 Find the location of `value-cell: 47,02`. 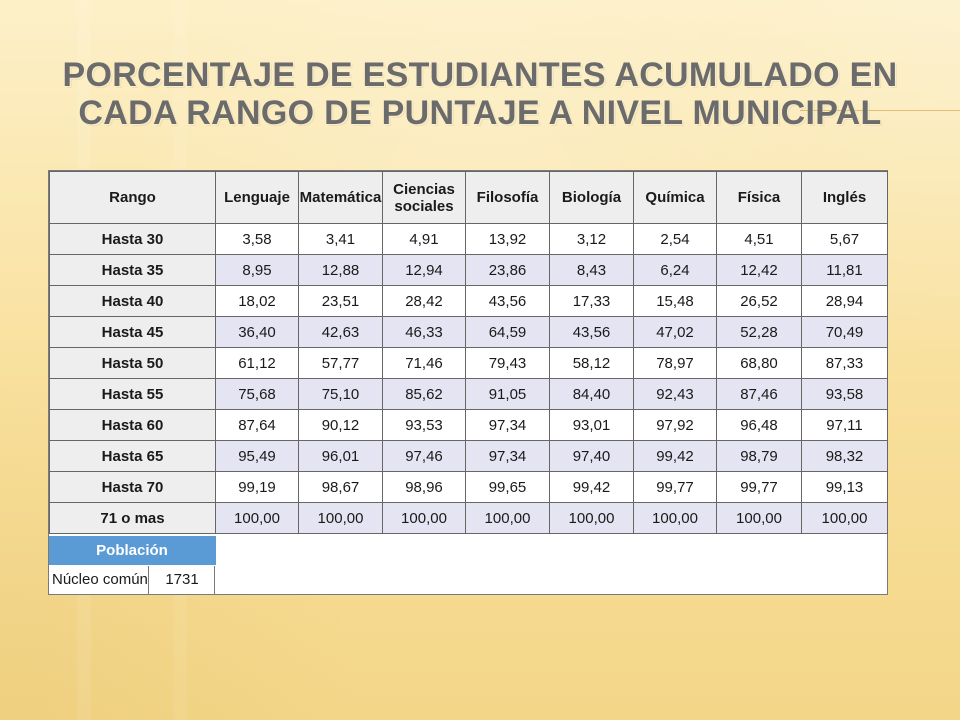

value-cell: 47,02 is located at coordinates (675, 332).